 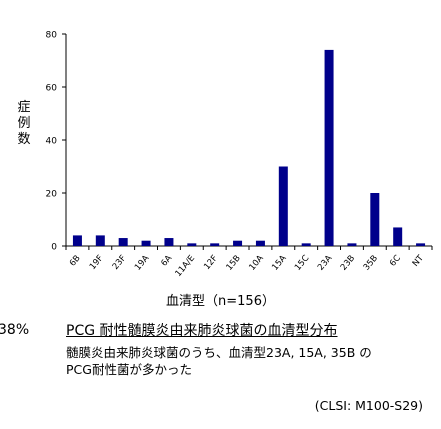 I want to click on bar-12f, so click(x=215, y=244).